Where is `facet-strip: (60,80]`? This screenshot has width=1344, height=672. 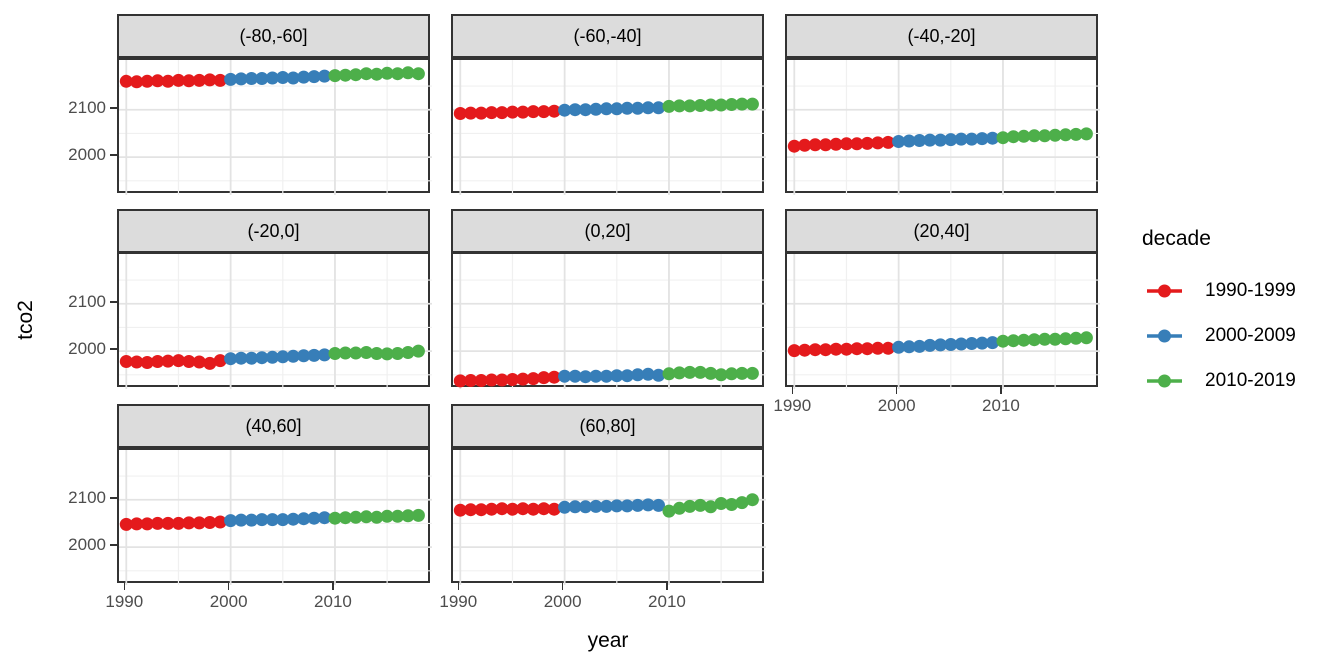 facet-strip: (60,80] is located at coordinates (607, 426).